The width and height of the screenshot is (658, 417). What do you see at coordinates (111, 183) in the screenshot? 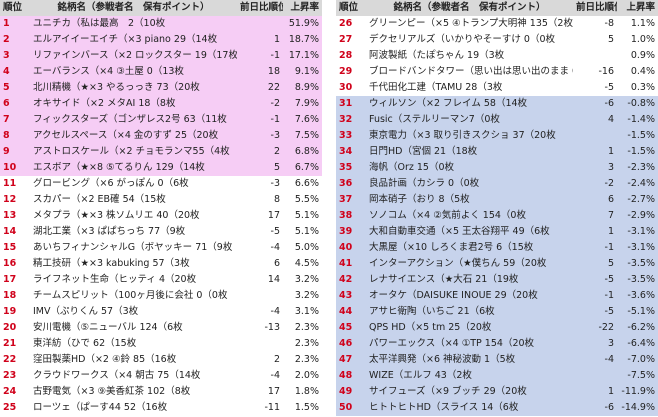
I see `name-cell: グロービング（×6 がっぽん 0（6枚` at bounding box center [111, 183].